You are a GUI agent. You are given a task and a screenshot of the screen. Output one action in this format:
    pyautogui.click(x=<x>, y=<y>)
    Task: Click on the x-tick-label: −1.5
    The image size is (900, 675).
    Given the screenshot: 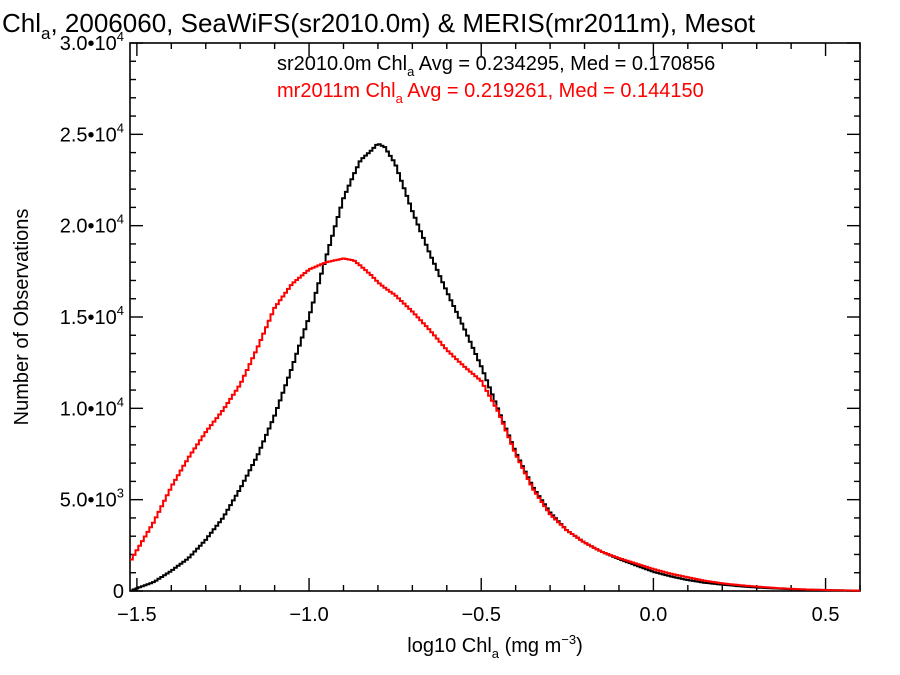 What is the action you would take?
    pyautogui.click(x=136, y=615)
    